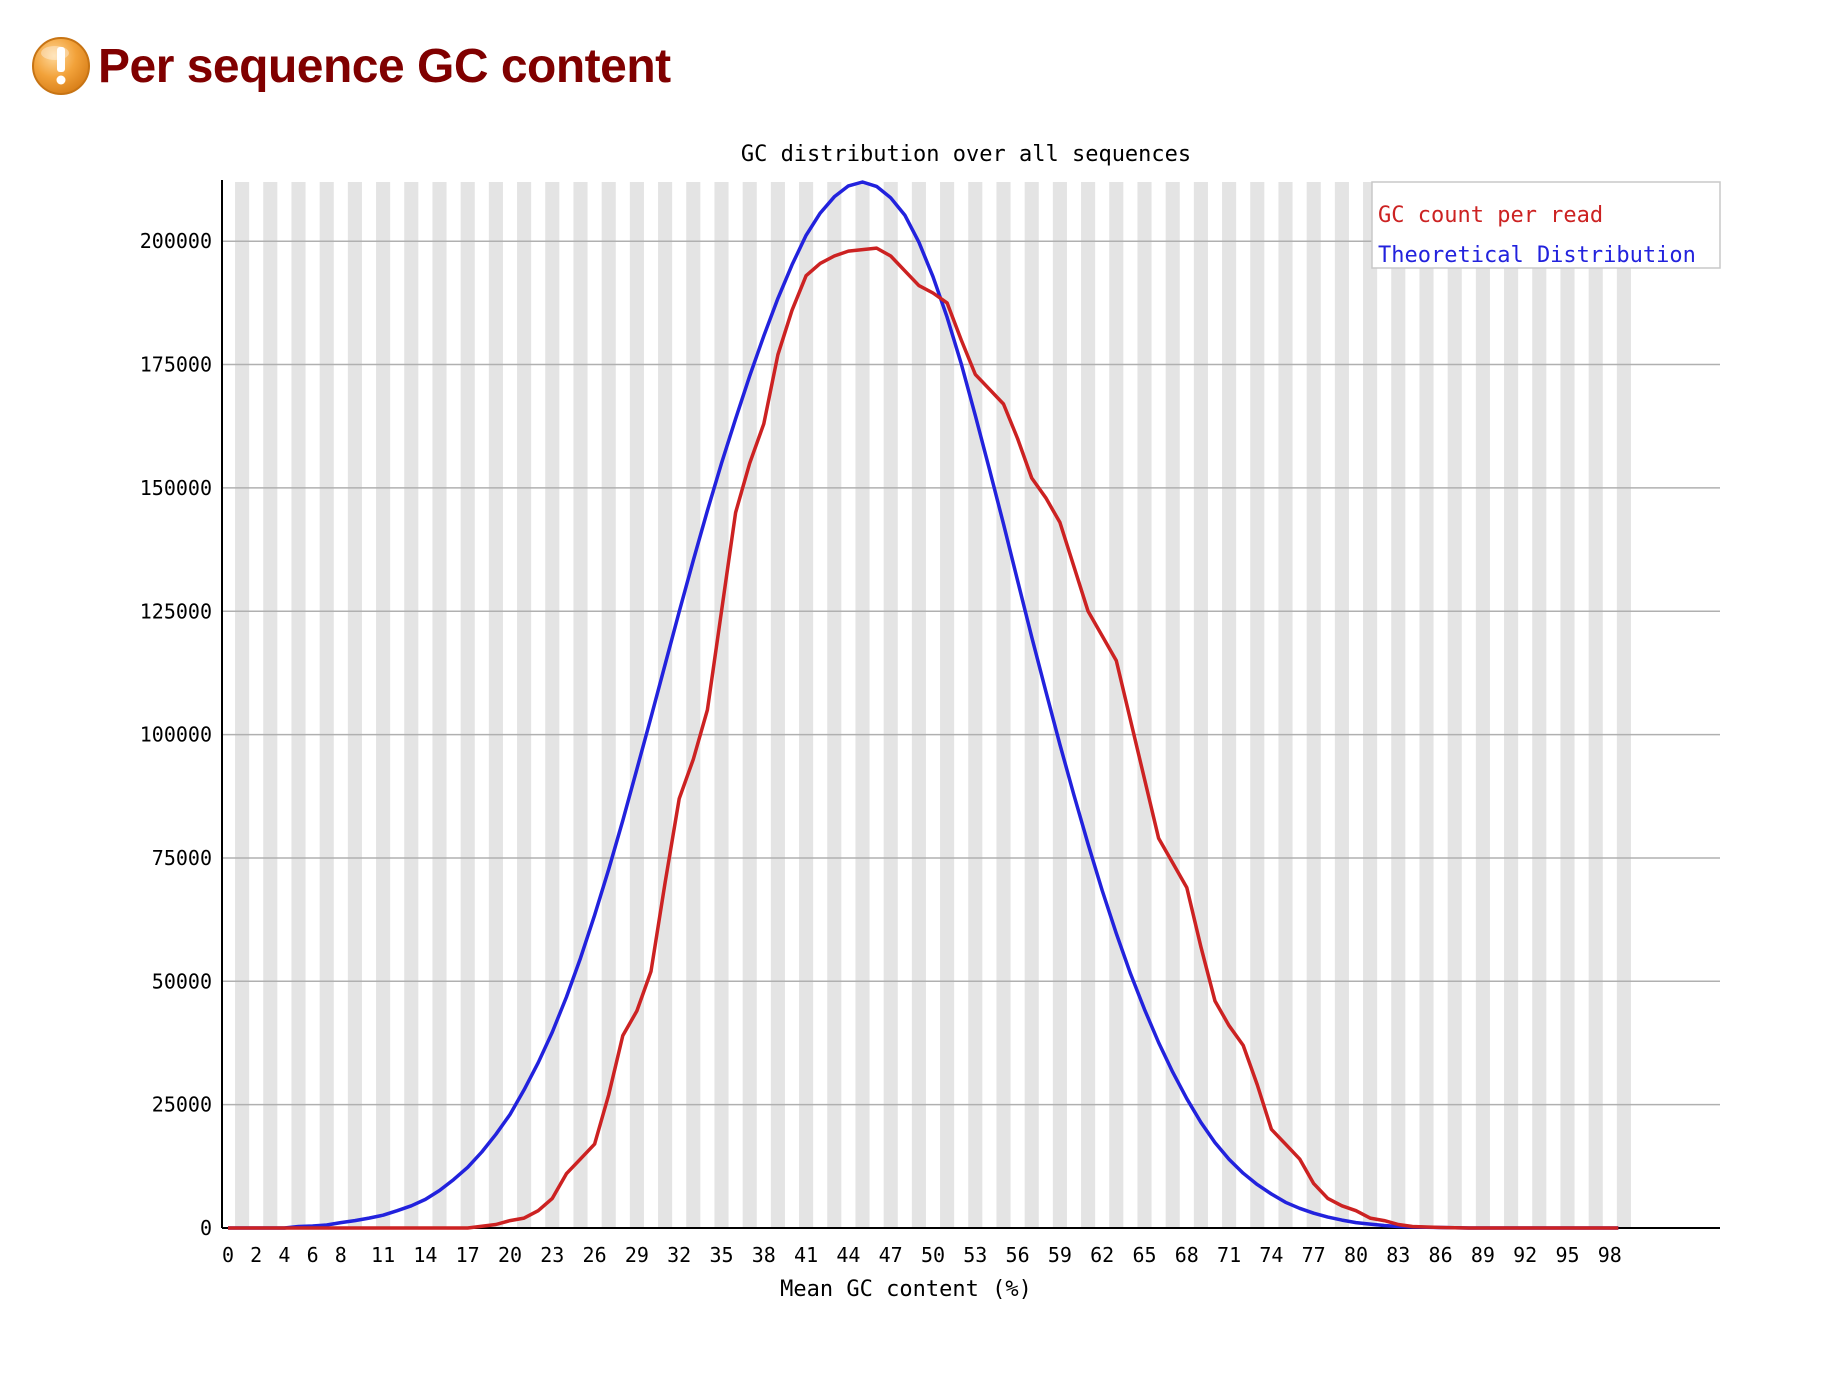 This screenshot has height=1388, width=1840. What do you see at coordinates (891, 1255) in the screenshot?
I see `x-tick-label: 47` at bounding box center [891, 1255].